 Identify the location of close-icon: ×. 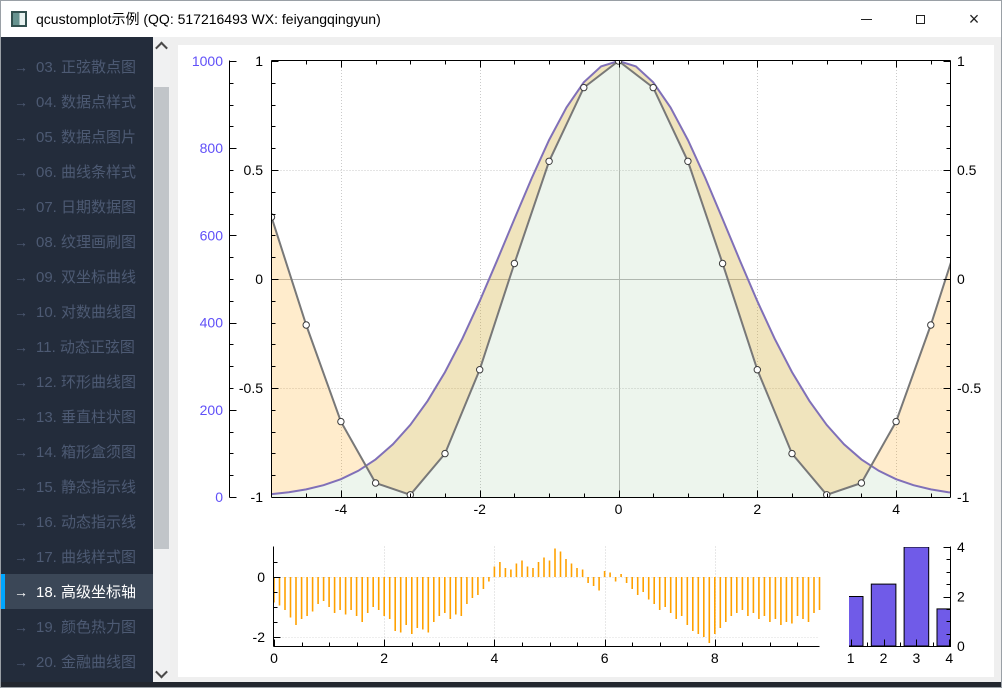
(974, 19).